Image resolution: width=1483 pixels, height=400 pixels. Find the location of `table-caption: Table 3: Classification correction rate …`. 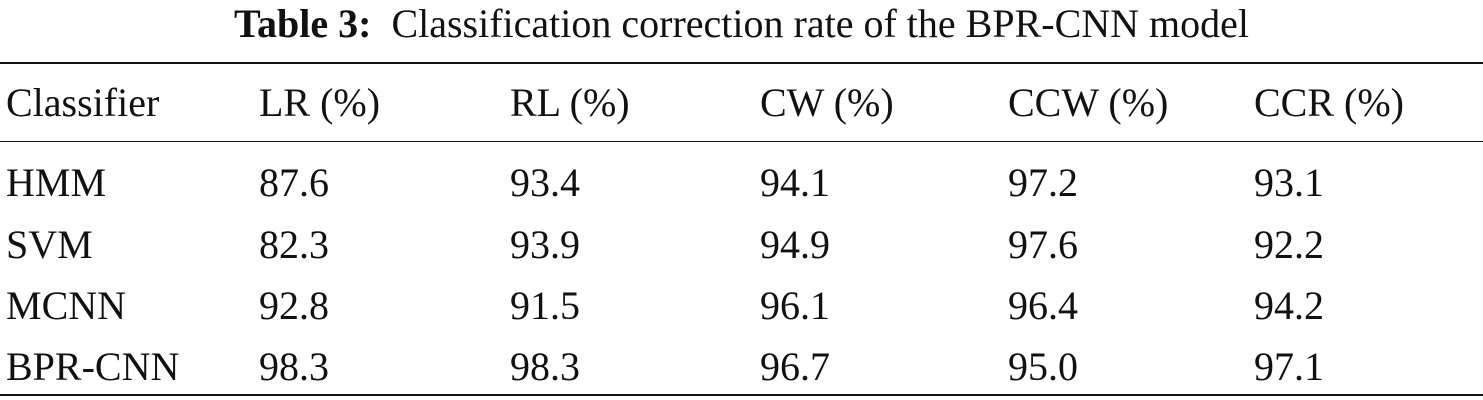

table-caption: Table 3: Classification correction rate … is located at coordinates (741, 24).